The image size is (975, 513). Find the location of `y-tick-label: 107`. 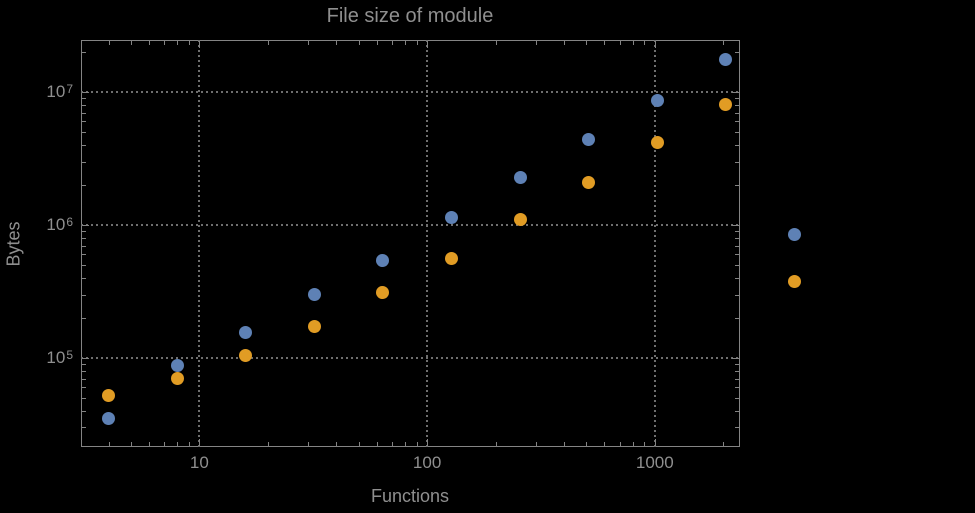

y-tick-label: 107 is located at coordinates (59, 91).